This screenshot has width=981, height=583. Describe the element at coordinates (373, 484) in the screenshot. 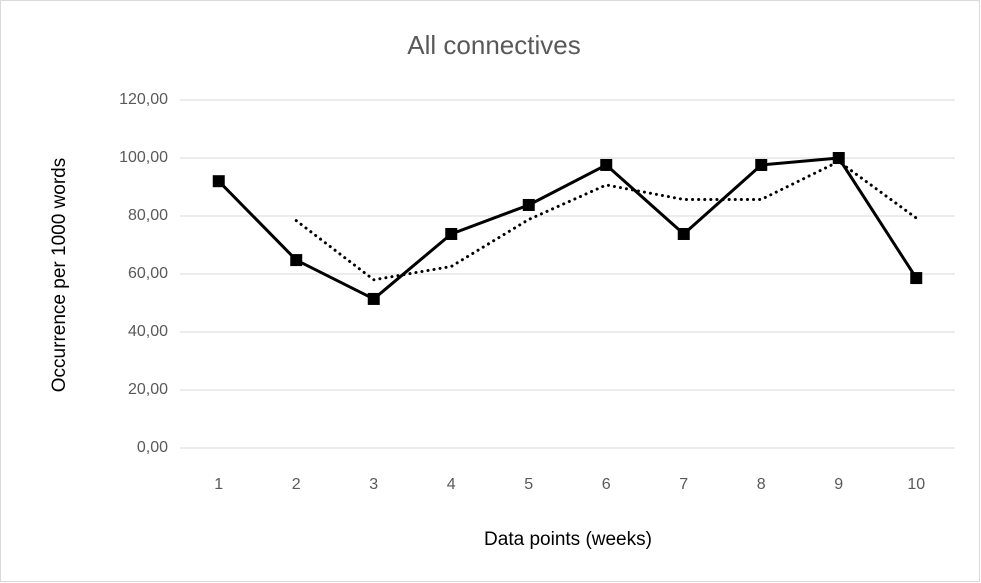

I see `x-tick-label: 3` at that location.